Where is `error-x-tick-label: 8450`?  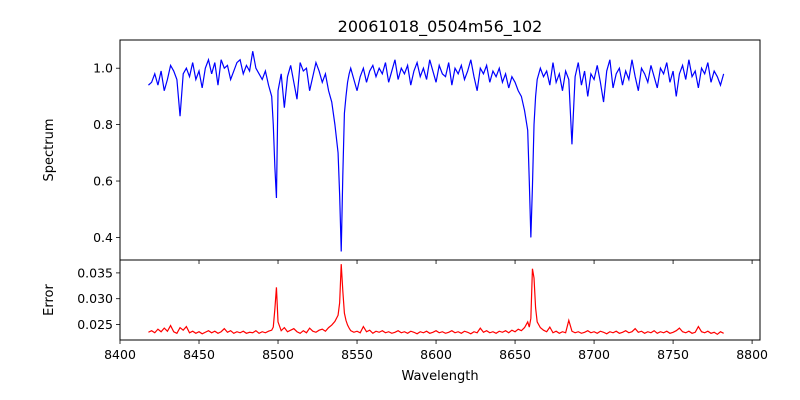
error-x-tick-label: 8450 is located at coordinates (199, 354).